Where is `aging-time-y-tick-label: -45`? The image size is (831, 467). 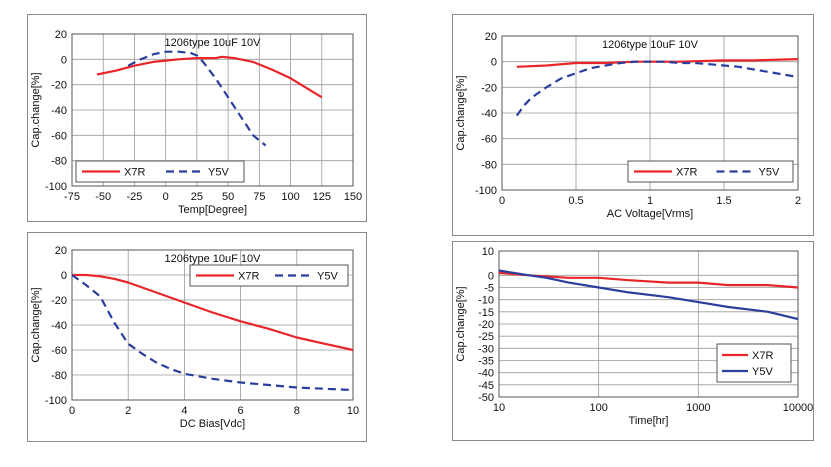
aging-time-y-tick-label: -45 is located at coordinates (486, 386).